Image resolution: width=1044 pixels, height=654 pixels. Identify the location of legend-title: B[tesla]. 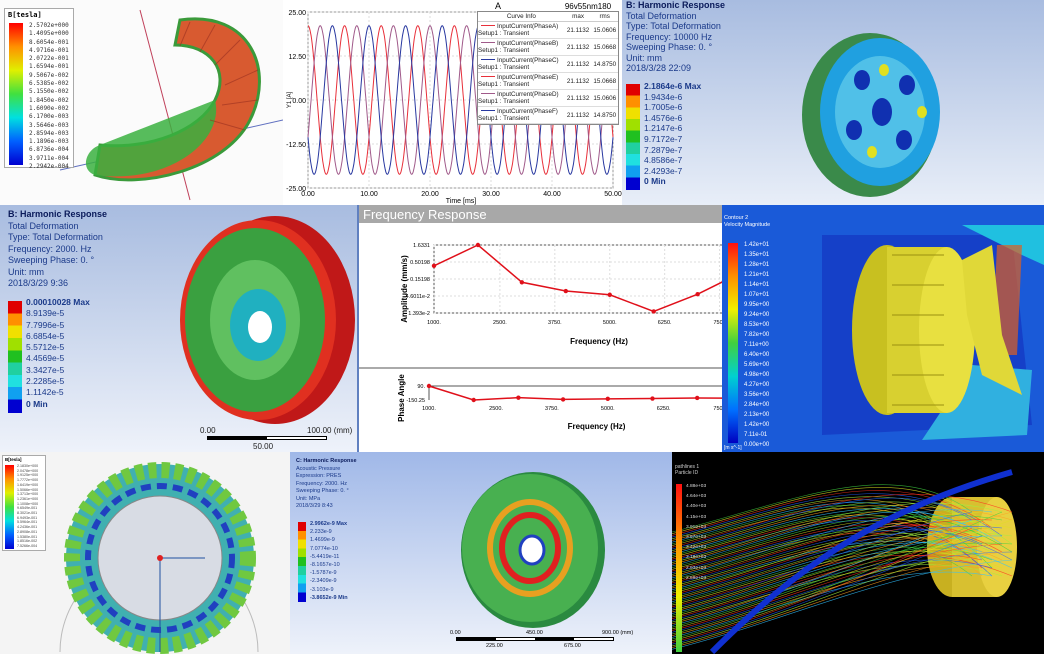
(13, 459).